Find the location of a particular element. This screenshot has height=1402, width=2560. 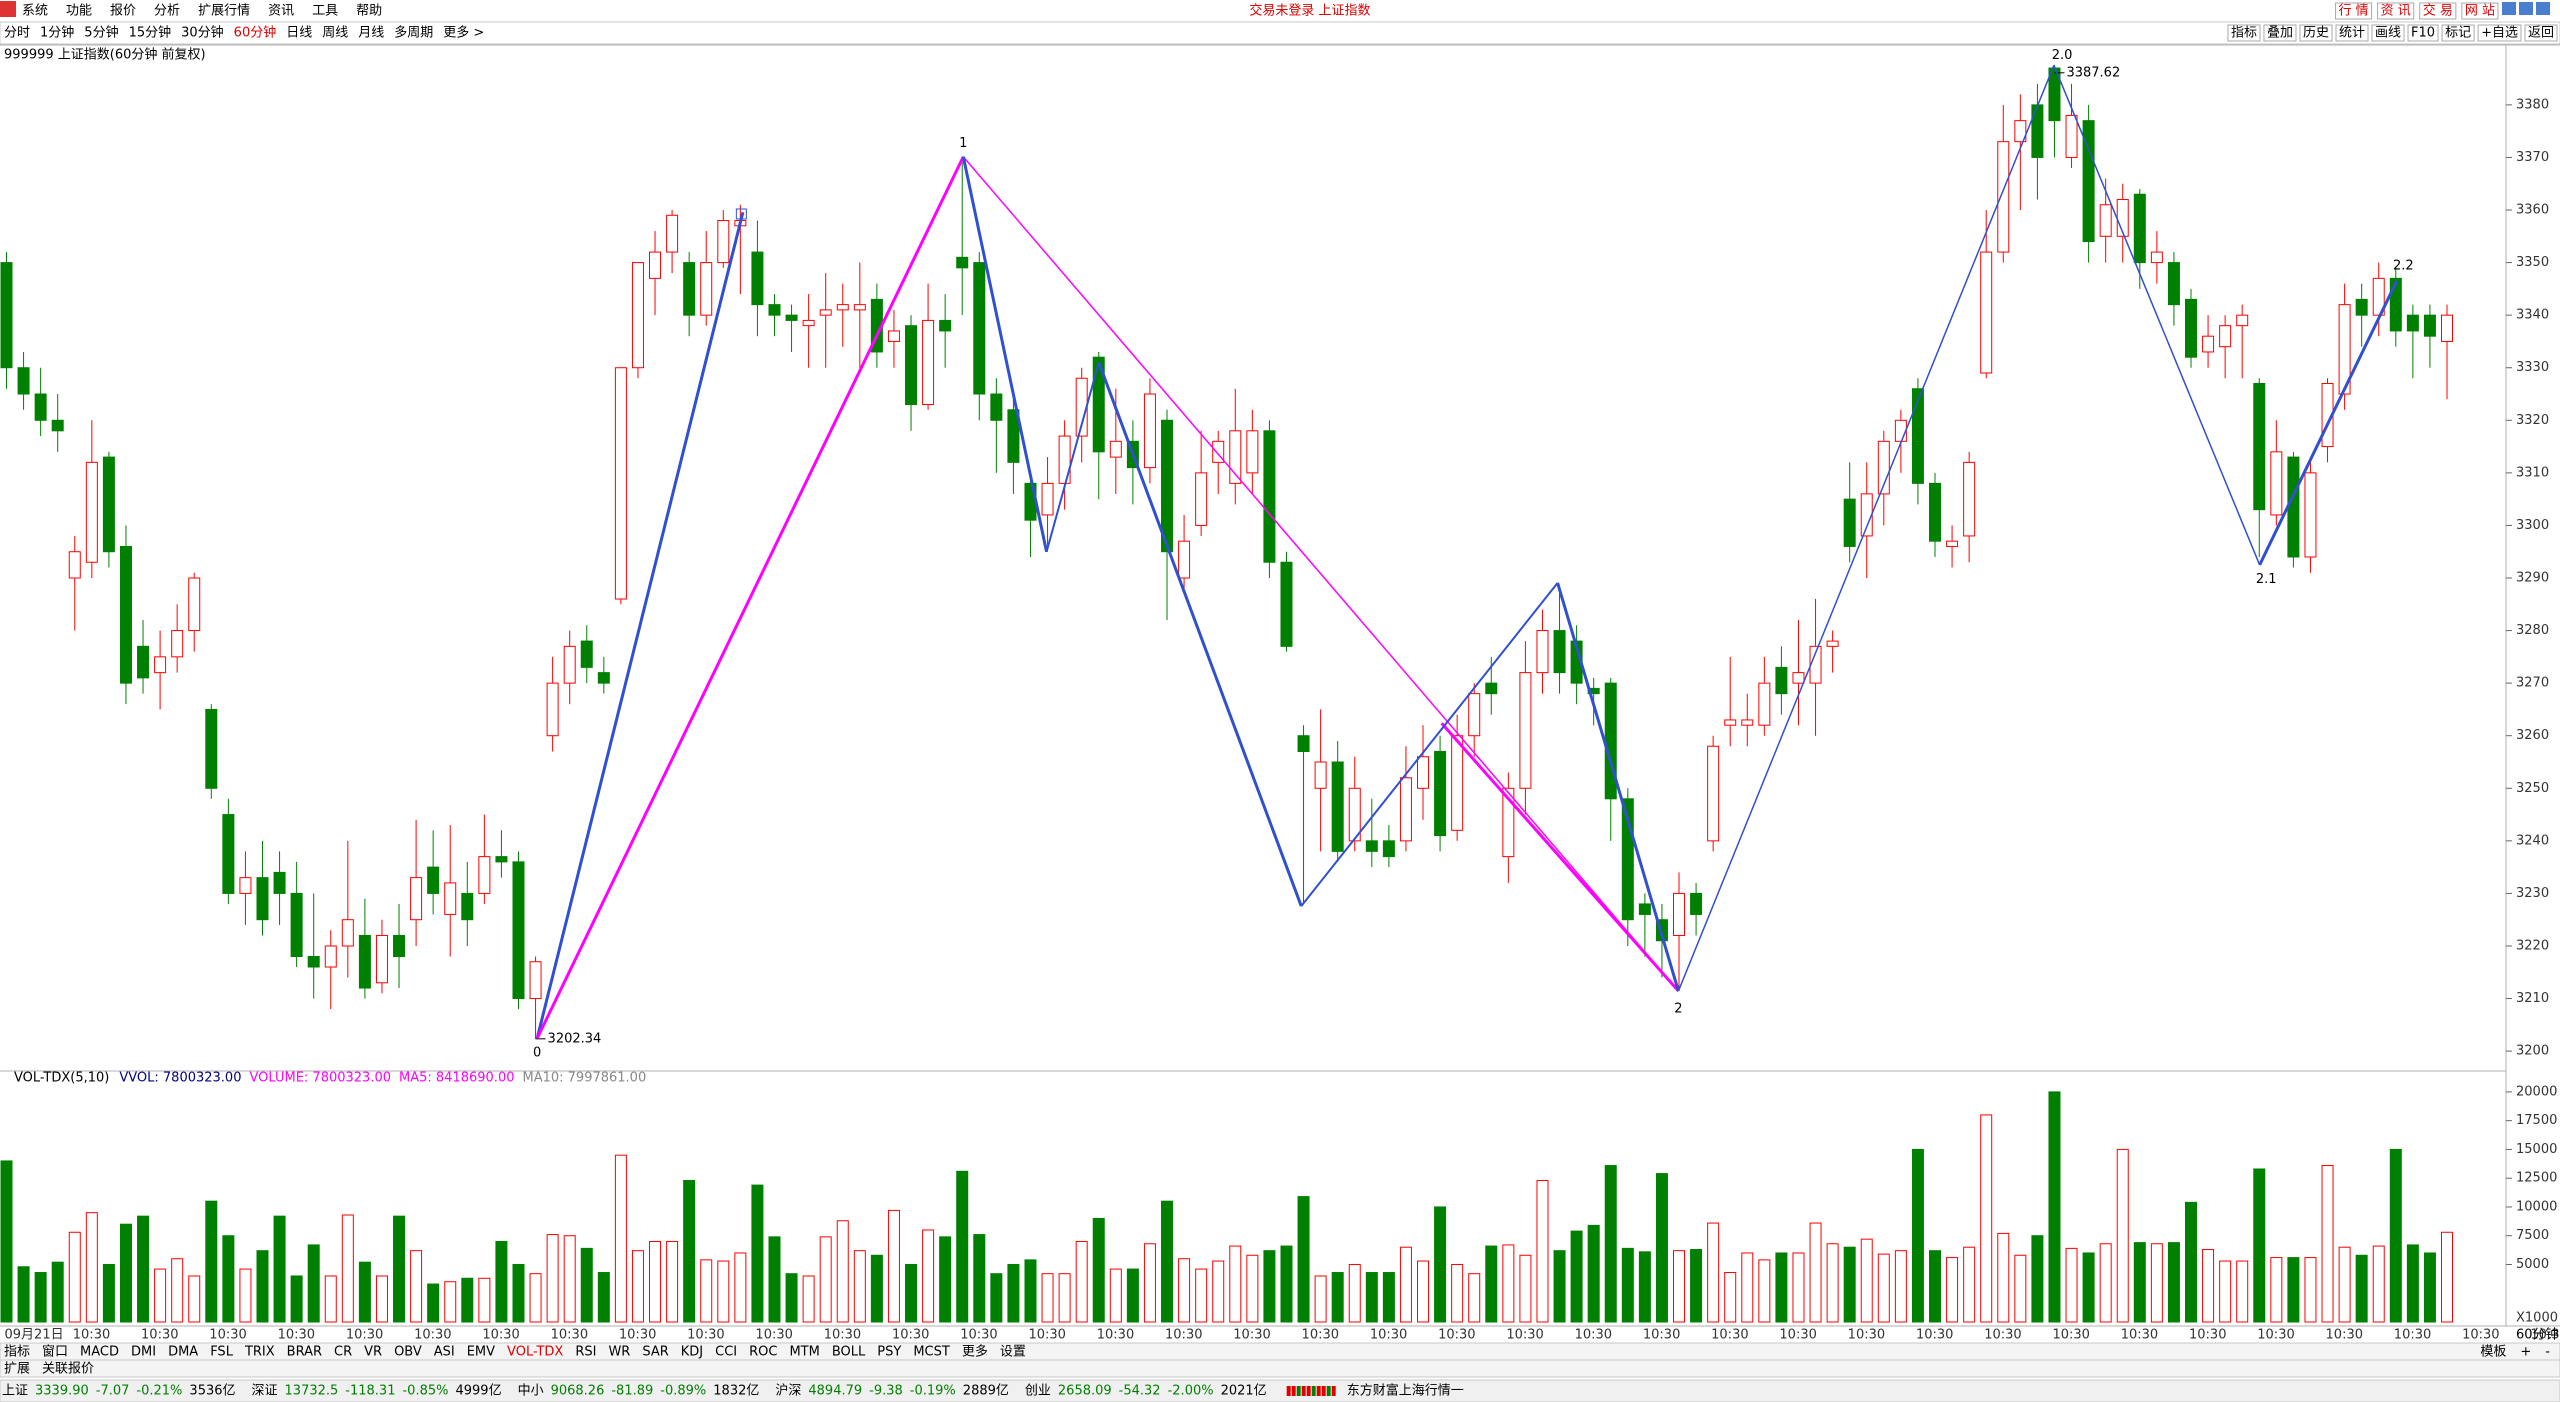

period-tab: 分时 is located at coordinates (17, 33).